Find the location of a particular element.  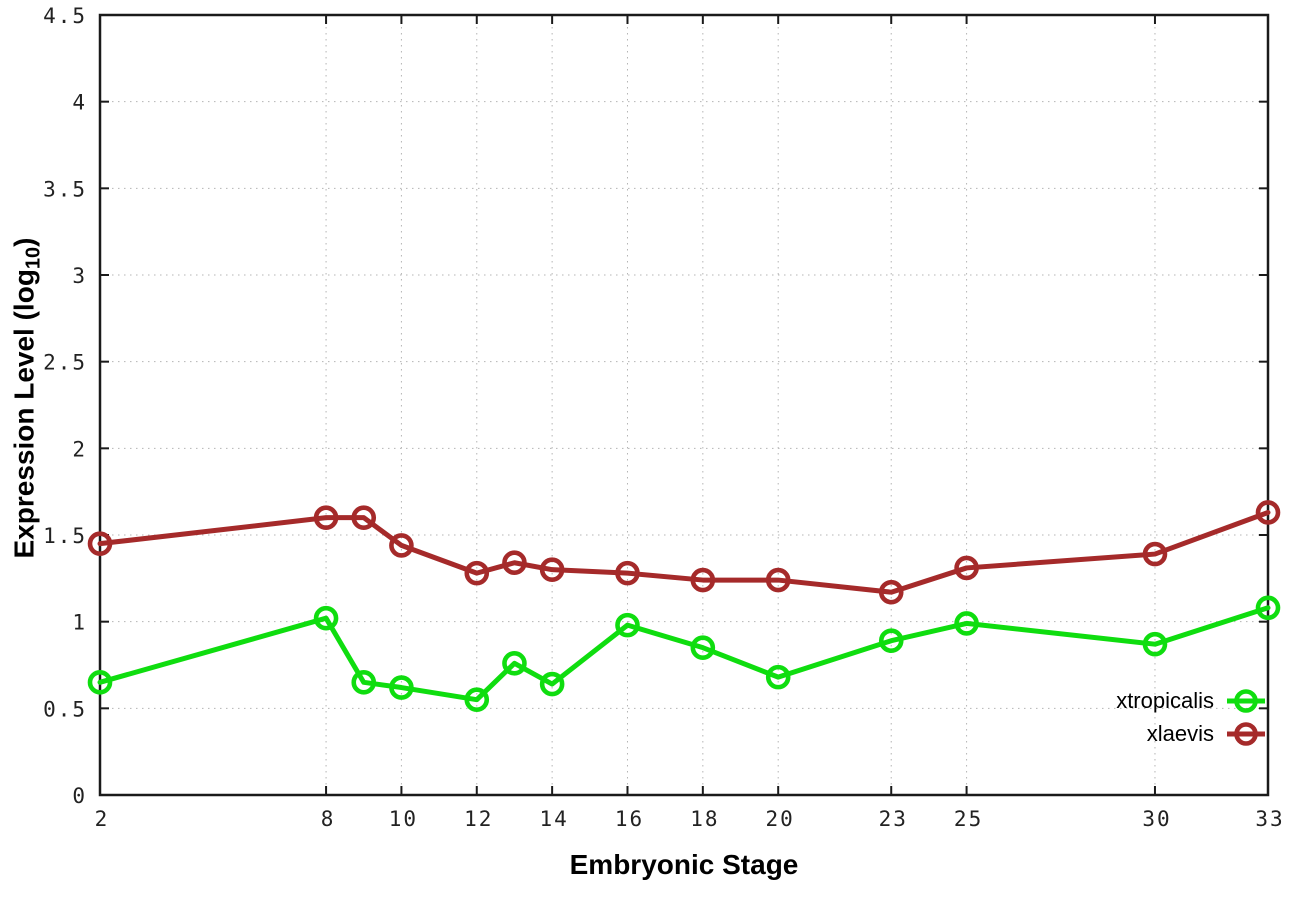

x-tick-label: 2 is located at coordinates (102, 819).